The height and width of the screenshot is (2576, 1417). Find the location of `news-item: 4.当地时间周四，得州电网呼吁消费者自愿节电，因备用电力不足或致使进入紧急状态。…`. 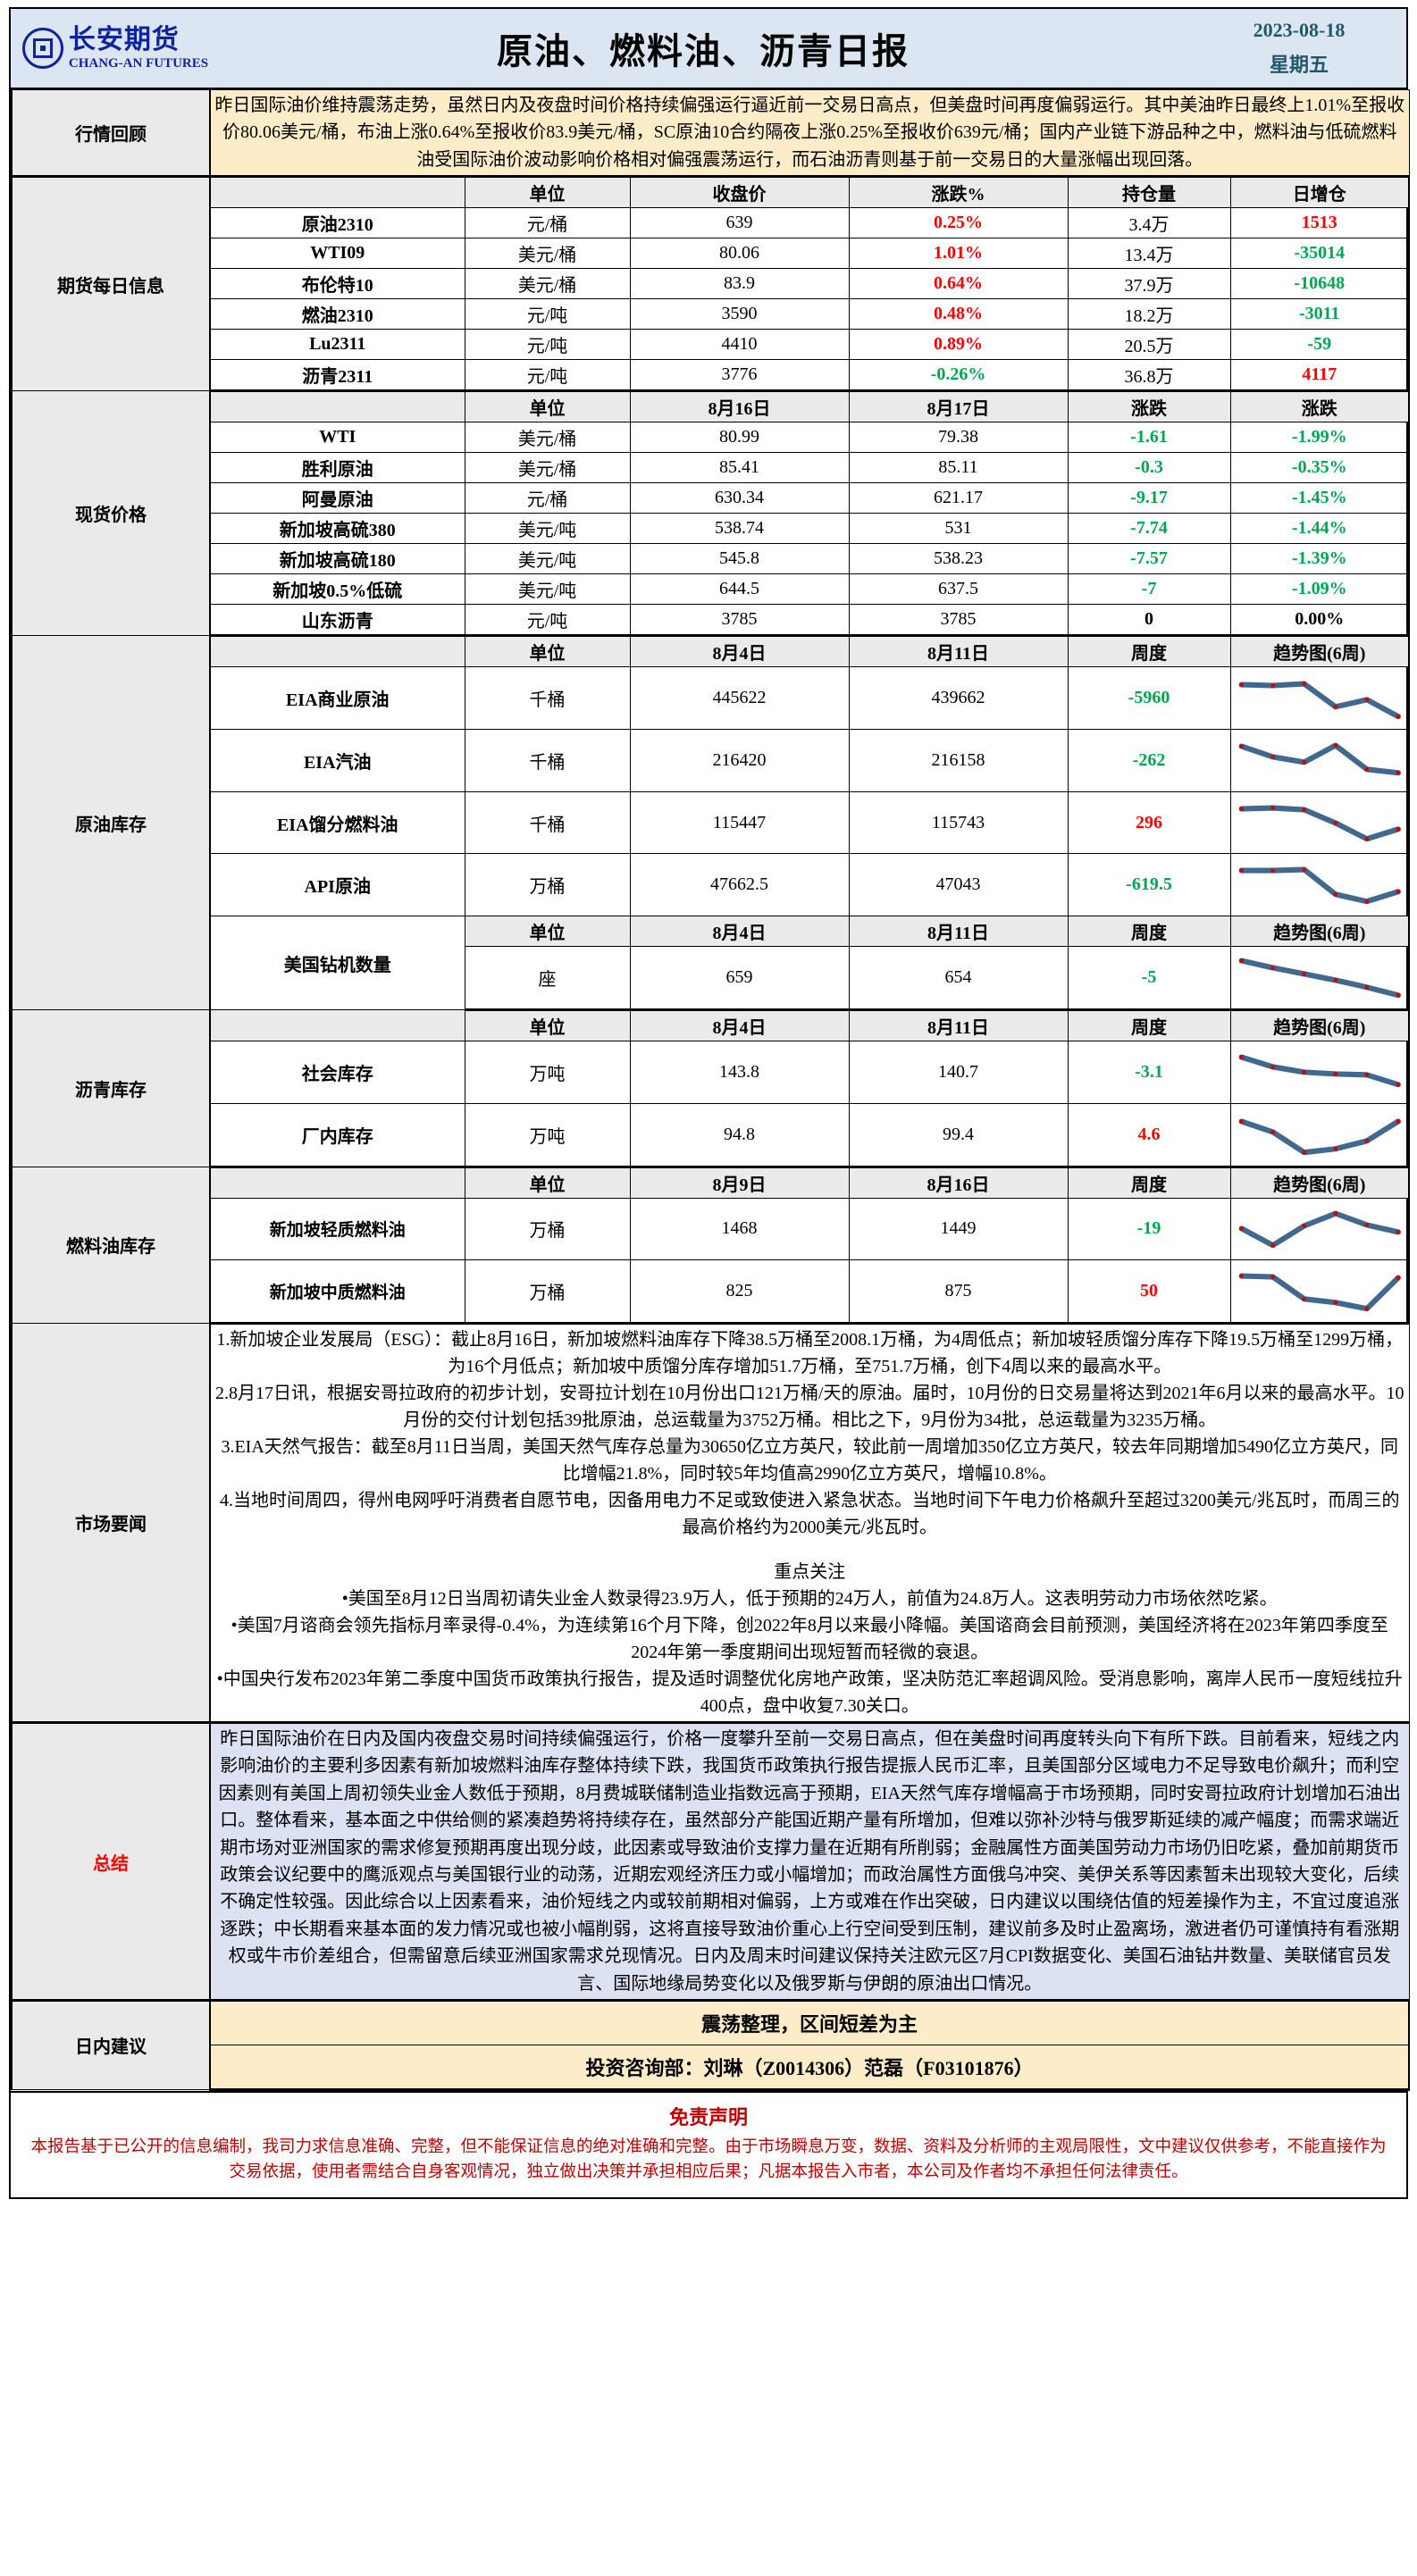

news-item: 4.当地时间周四，得州电网呼吁消费者自愿节电，因备用电力不足或致使进入紧急状态。… is located at coordinates (809, 1515).